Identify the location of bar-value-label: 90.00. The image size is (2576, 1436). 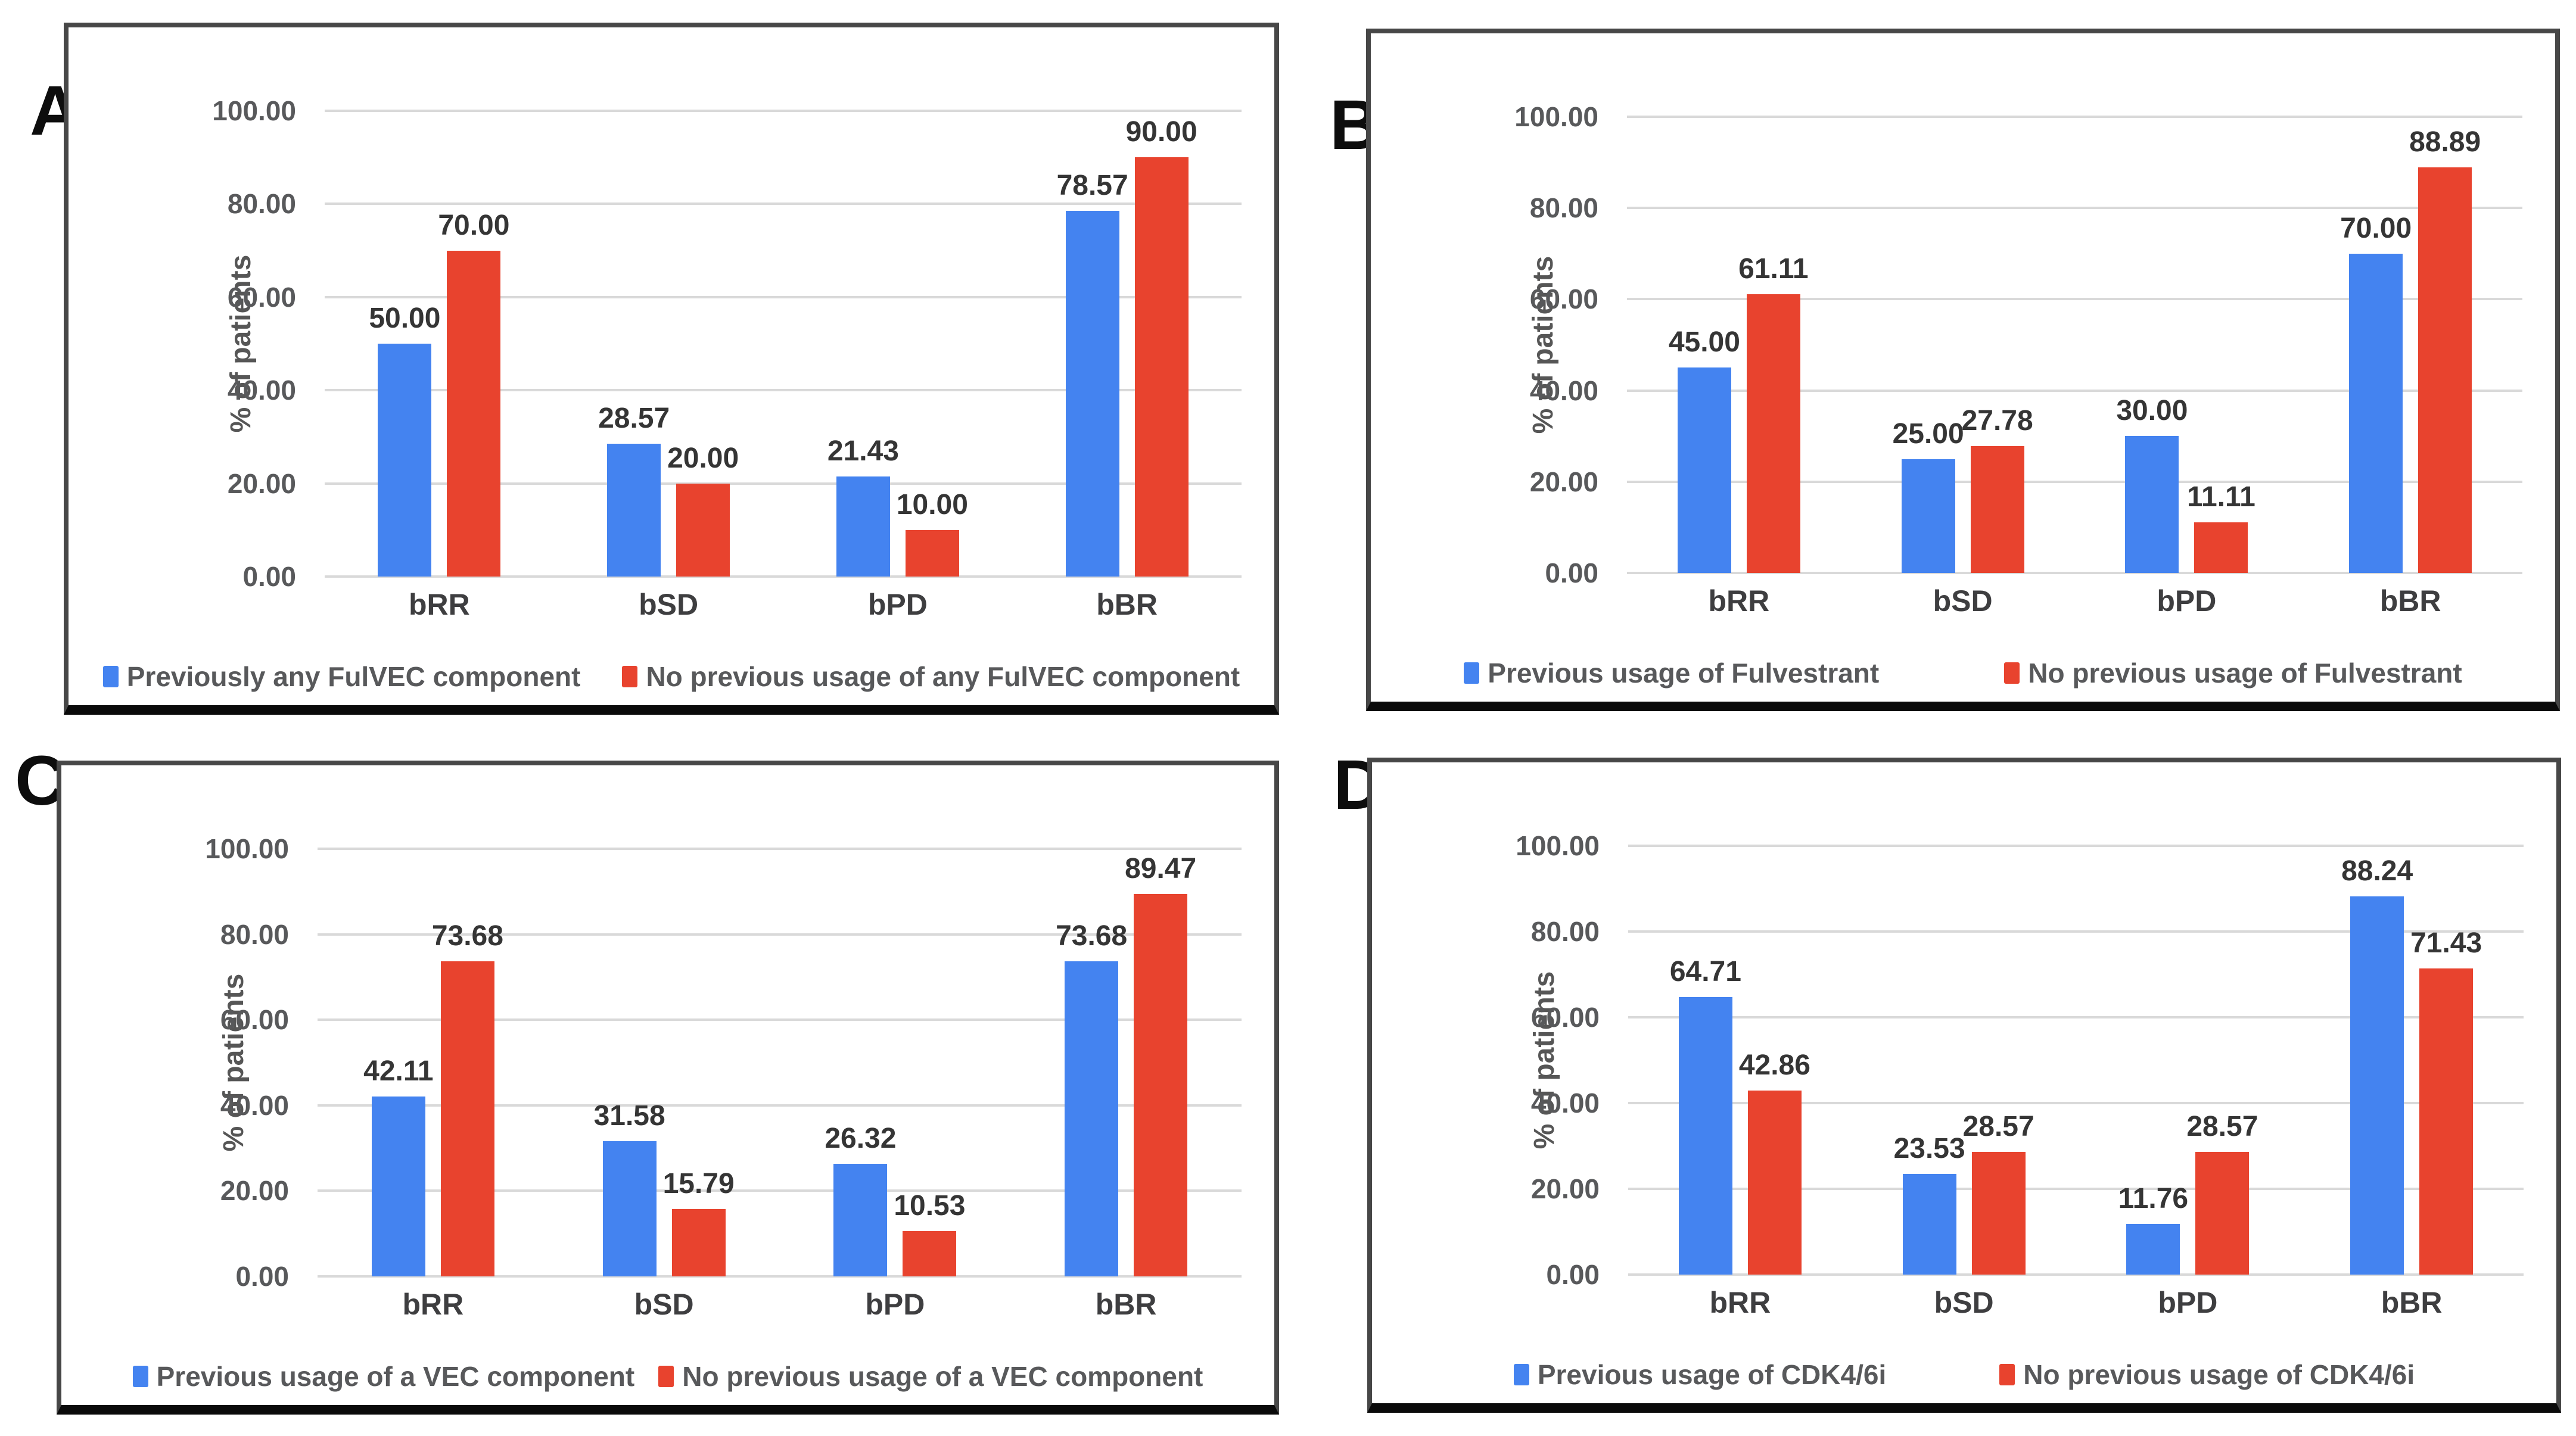
(1161, 132).